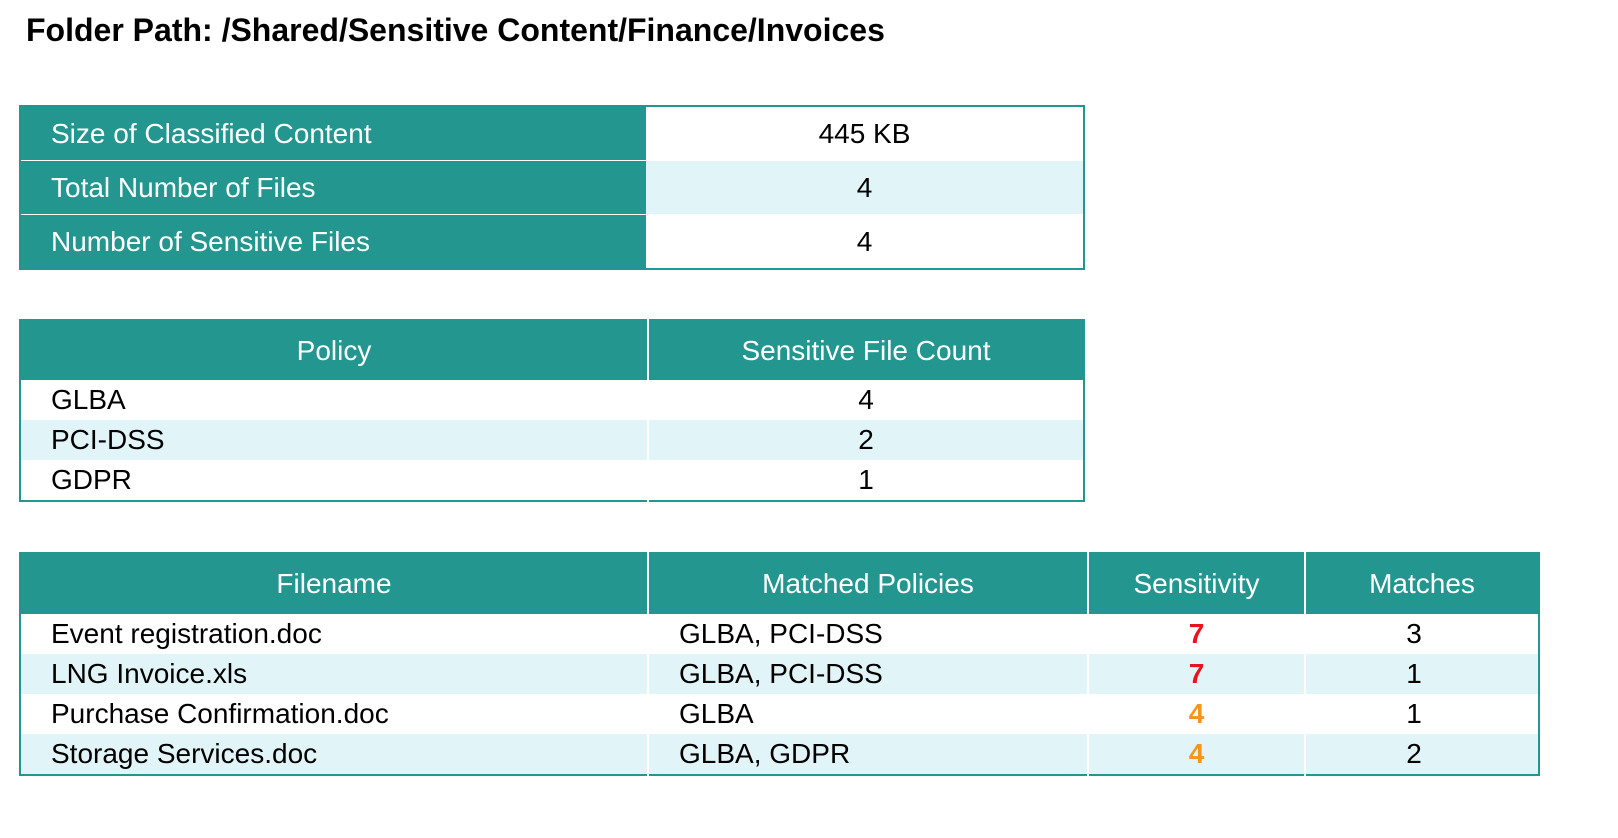 Image resolution: width=1618 pixels, height=838 pixels. I want to click on file-name: Event registration.doc, so click(334, 634).